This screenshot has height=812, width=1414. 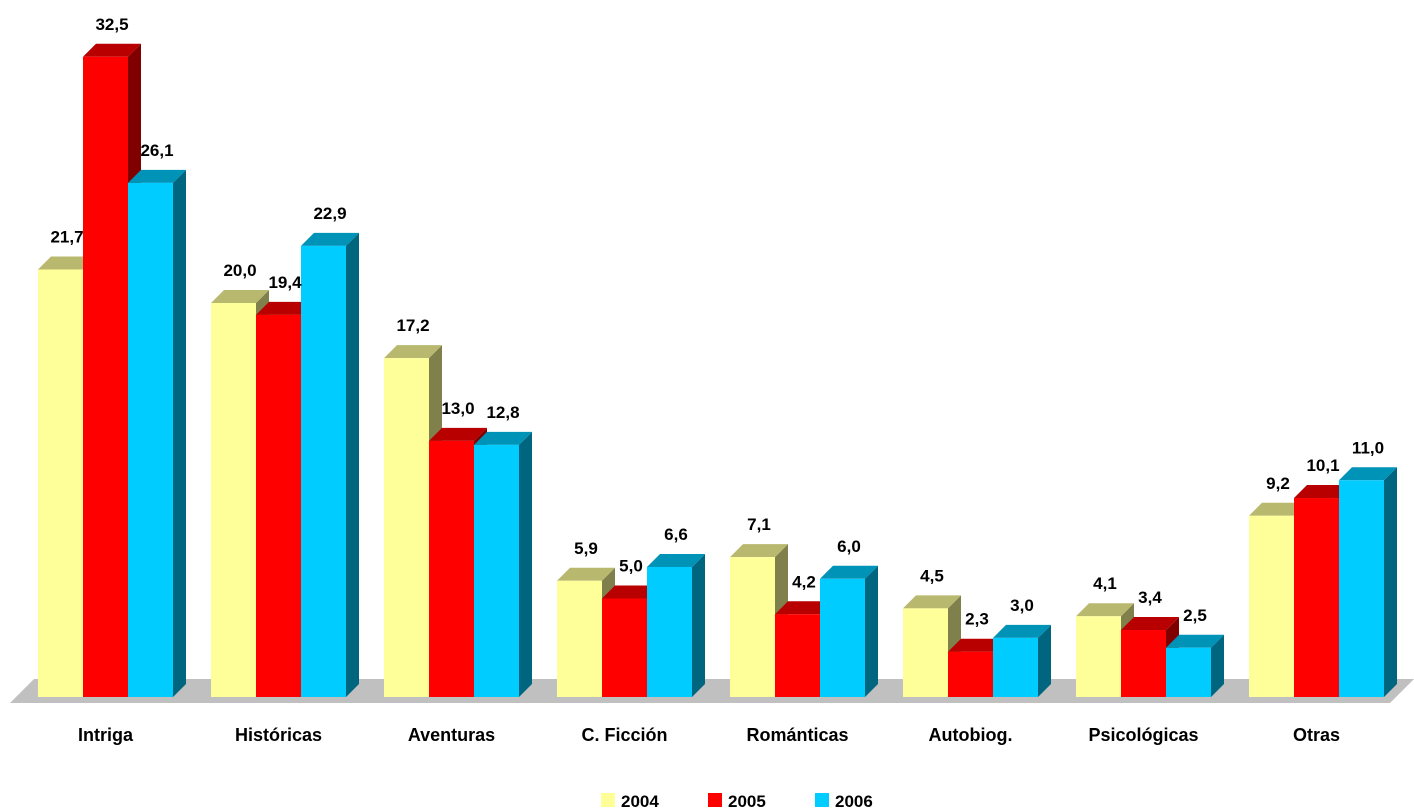 I want to click on value-label-psicologicas-2006: 2,5, so click(x=1195, y=615).